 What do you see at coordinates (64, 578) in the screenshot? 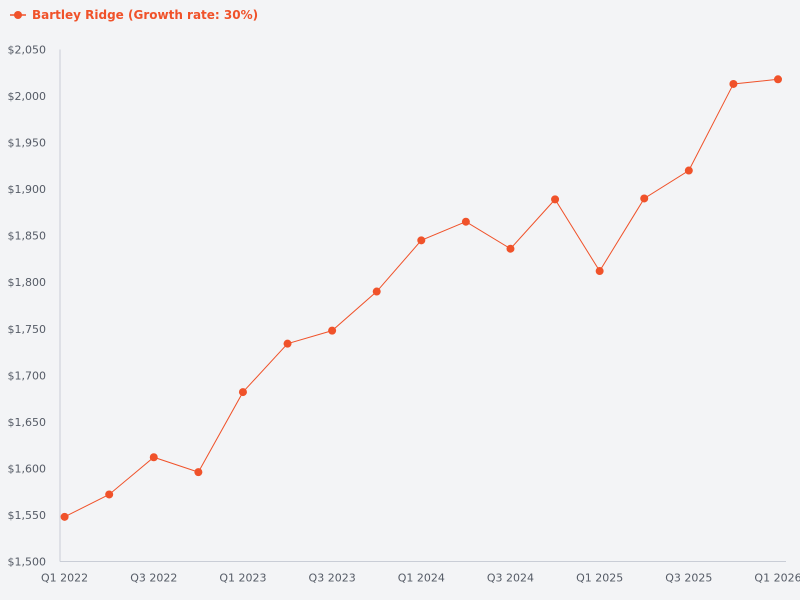
I see `x-tick-label: Q1 2022` at bounding box center [64, 578].